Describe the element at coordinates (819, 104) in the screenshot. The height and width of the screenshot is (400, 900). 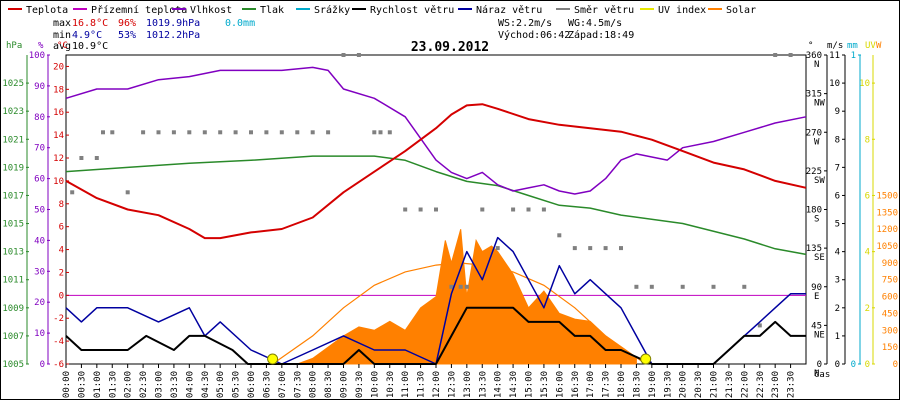
I see `dir-axis-cardinal-label: NW` at that location.